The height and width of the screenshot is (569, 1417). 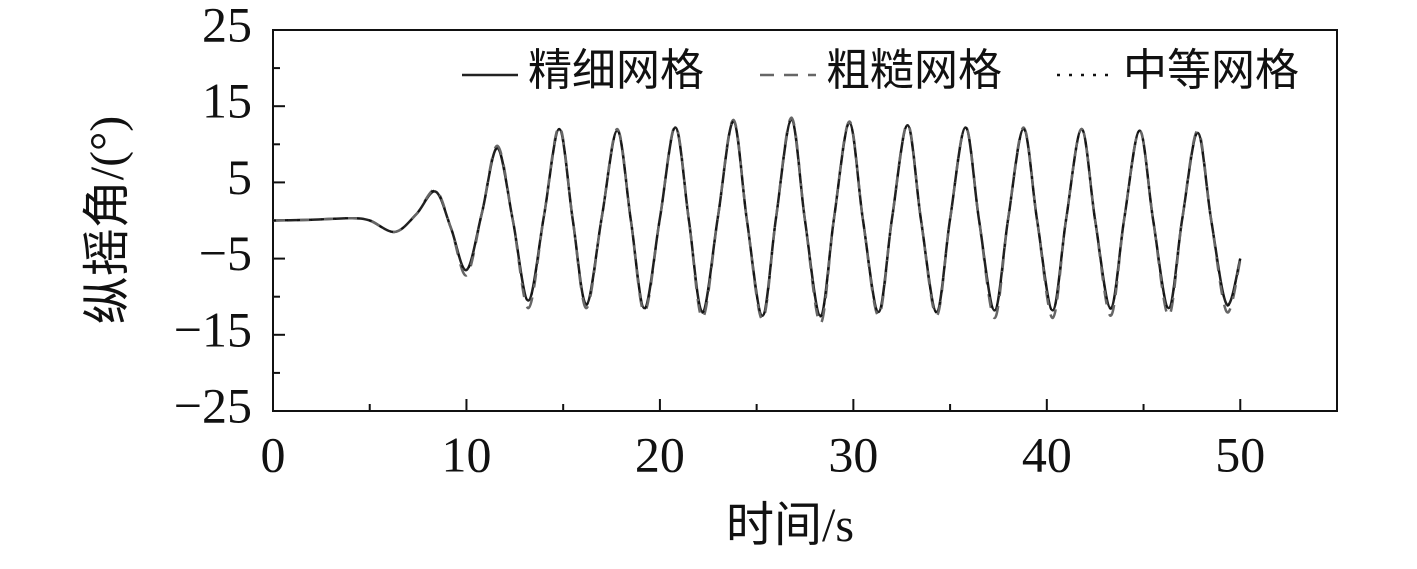 I want to click on x-tick-label: 0, so click(x=273, y=454).